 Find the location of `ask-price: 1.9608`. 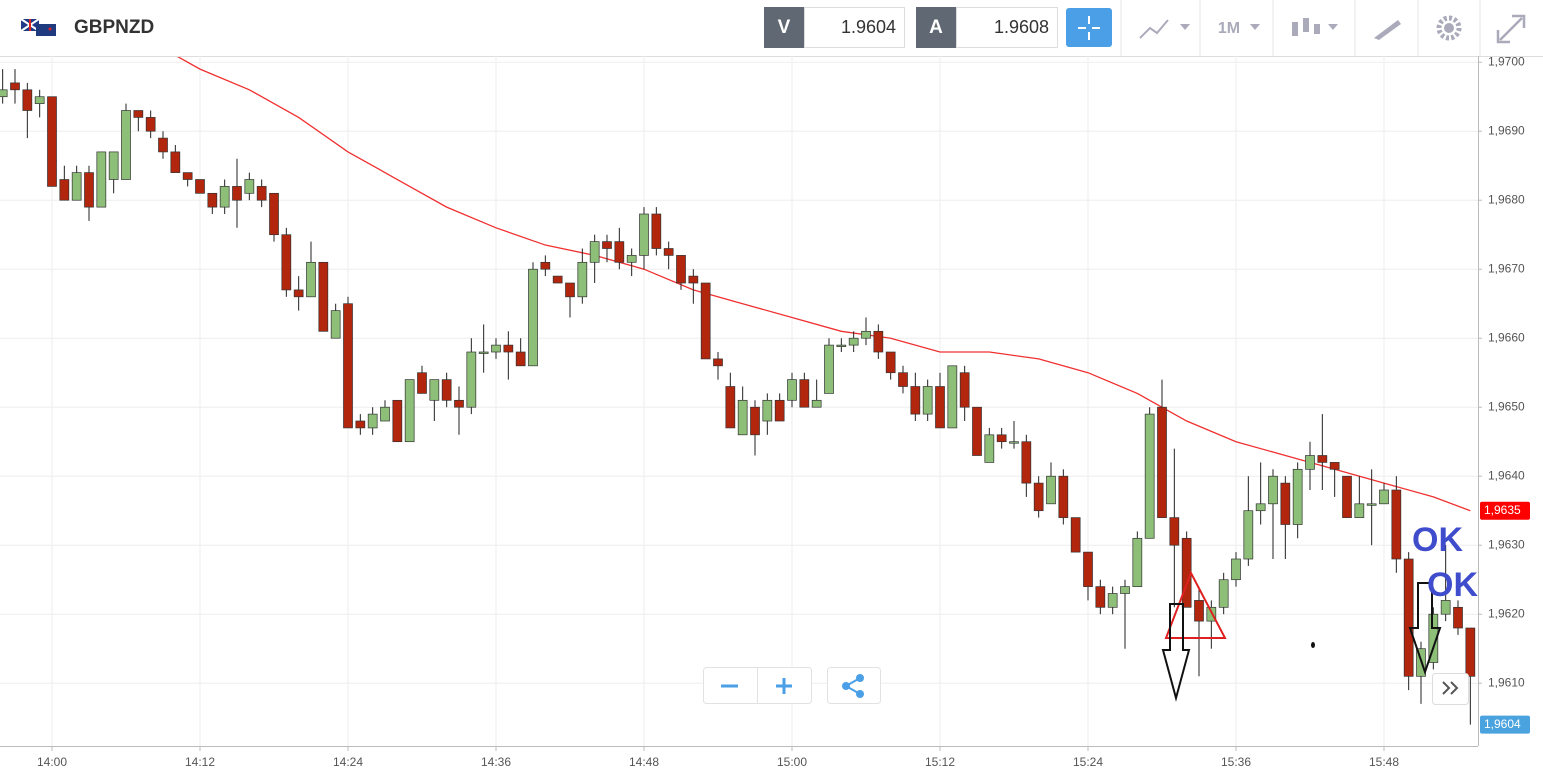

ask-price: 1.9608 is located at coordinates (1021, 27).